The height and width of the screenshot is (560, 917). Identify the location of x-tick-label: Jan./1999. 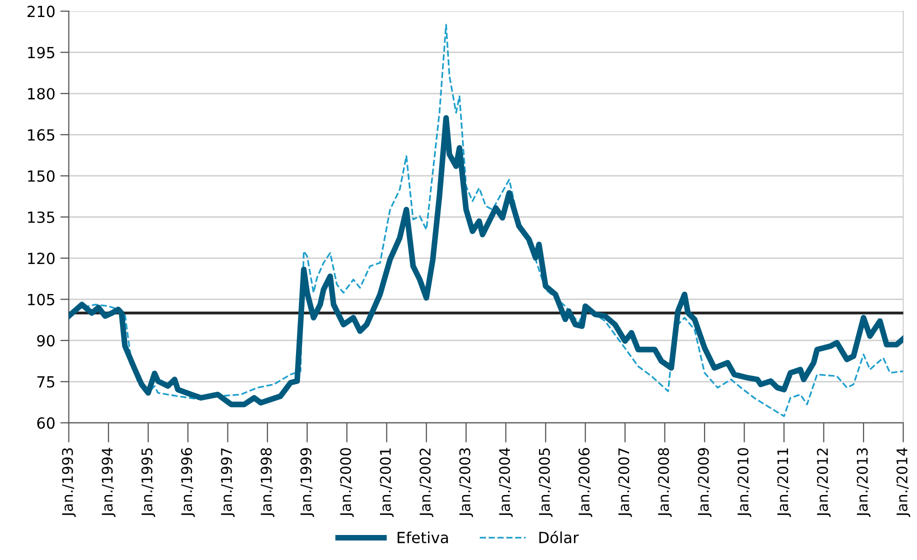
(307, 483).